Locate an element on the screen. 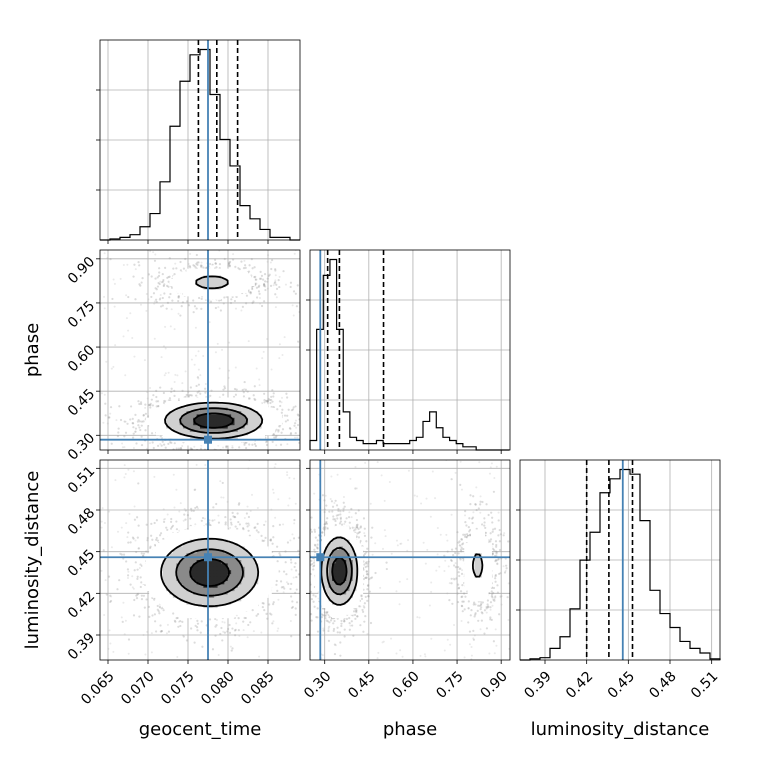 The image size is (760, 760). xtick-label-phase-1: 0.45 is located at coordinates (361, 684).